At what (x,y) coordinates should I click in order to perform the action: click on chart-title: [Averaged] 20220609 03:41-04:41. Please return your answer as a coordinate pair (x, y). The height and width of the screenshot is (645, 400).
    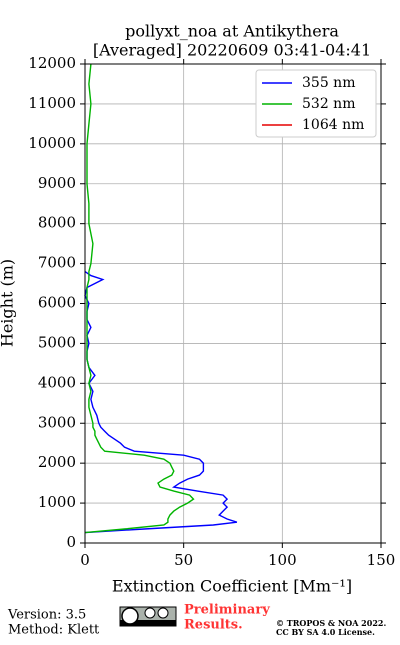
    Looking at the image, I should click on (232, 50).